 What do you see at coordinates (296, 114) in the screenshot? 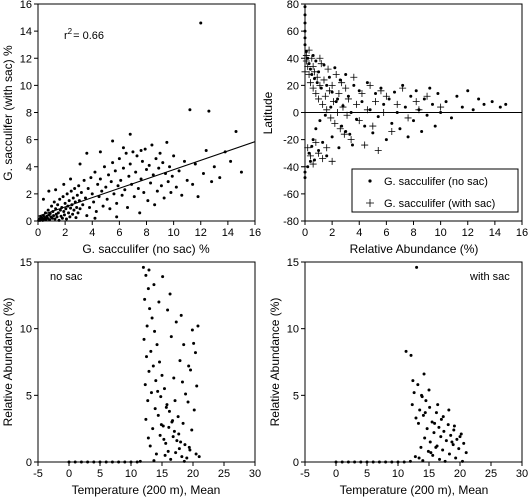
I see `y-tick-label: 0` at bounding box center [296, 114].